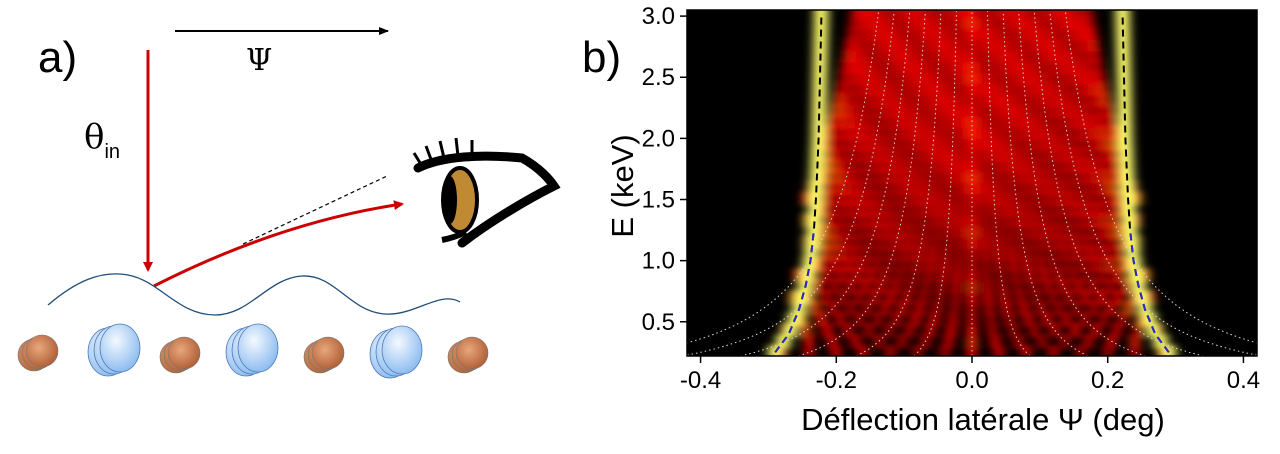  Describe the element at coordinates (836, 380) in the screenshot. I see `x-tick-label: -0.2` at that location.